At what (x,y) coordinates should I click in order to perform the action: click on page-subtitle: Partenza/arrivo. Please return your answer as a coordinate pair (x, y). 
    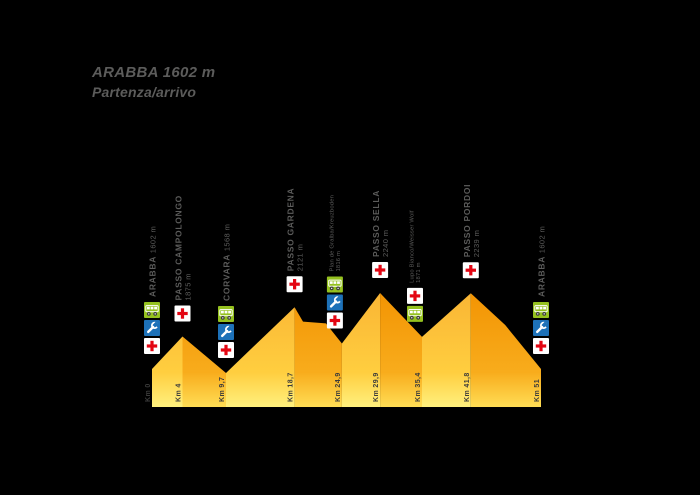
    Looking at the image, I should click on (144, 92).